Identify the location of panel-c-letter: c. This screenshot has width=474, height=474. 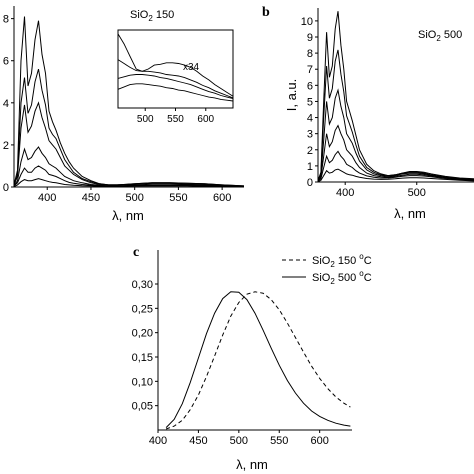
(136, 252).